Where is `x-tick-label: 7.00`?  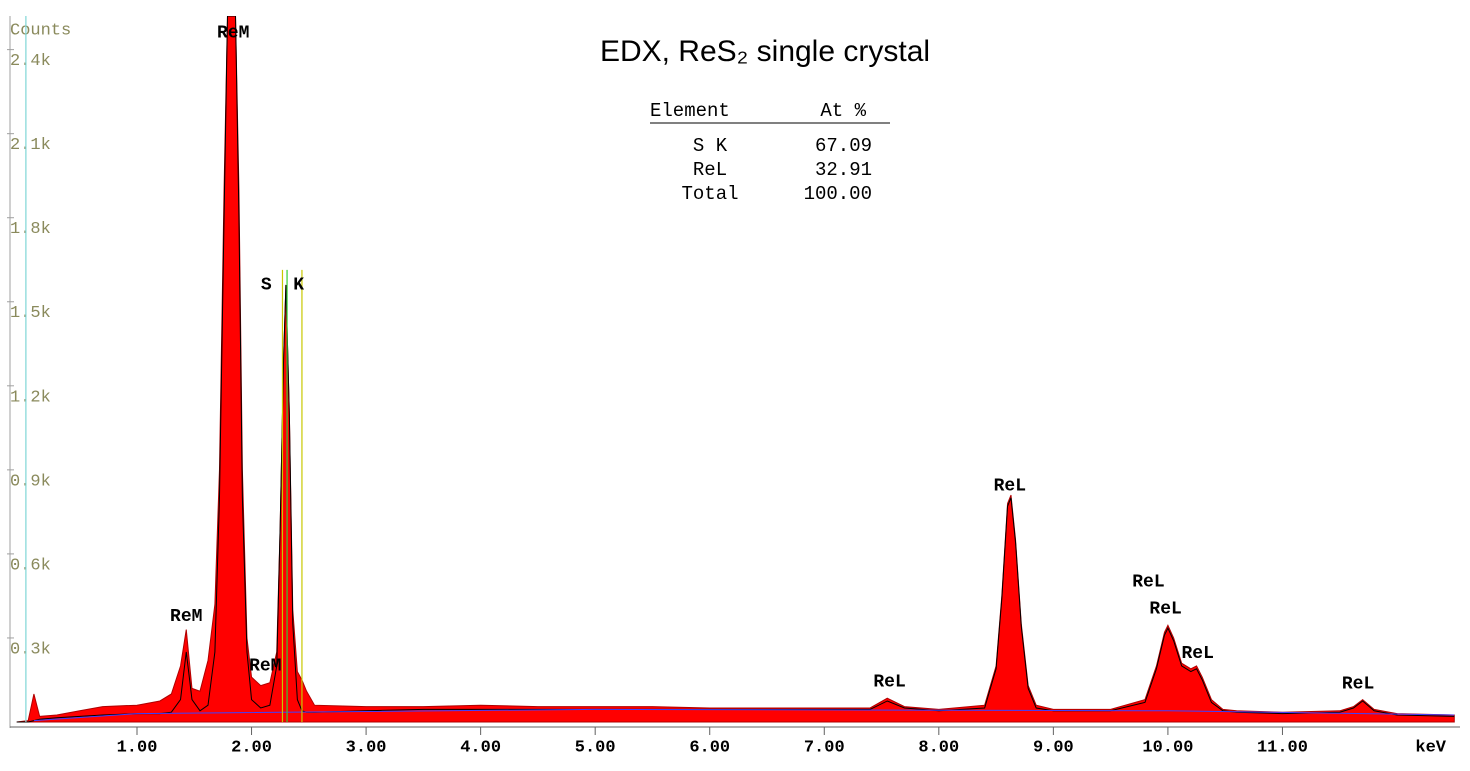
x-tick-label: 7.00 is located at coordinates (824, 747).